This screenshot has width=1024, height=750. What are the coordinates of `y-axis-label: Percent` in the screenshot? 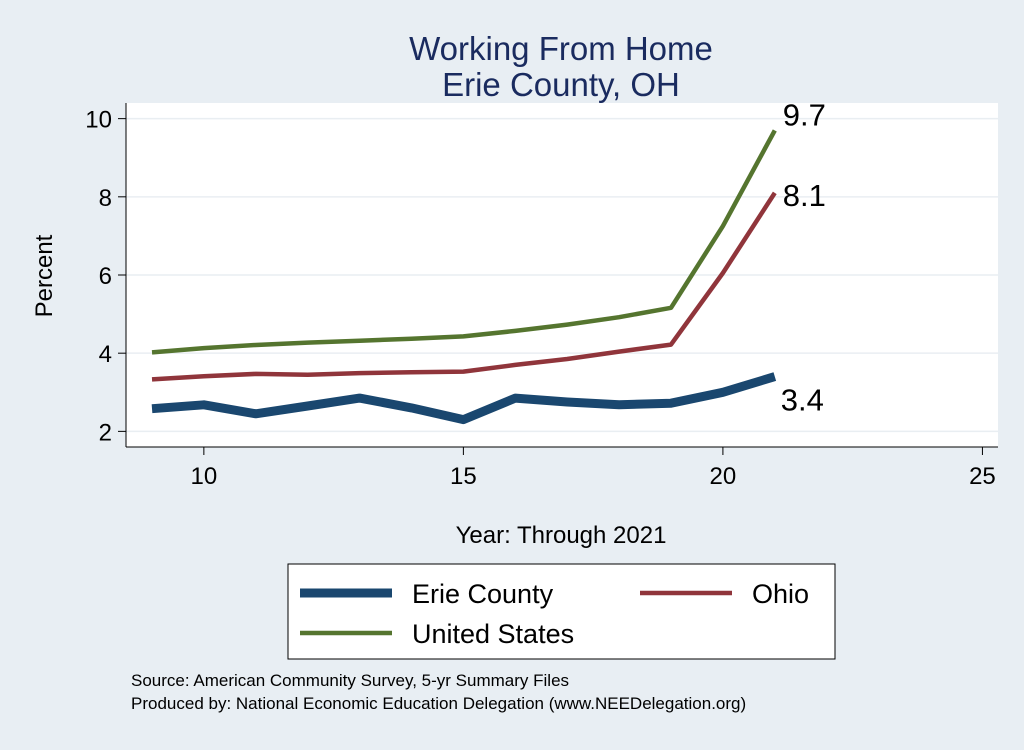 It's located at (44, 275).